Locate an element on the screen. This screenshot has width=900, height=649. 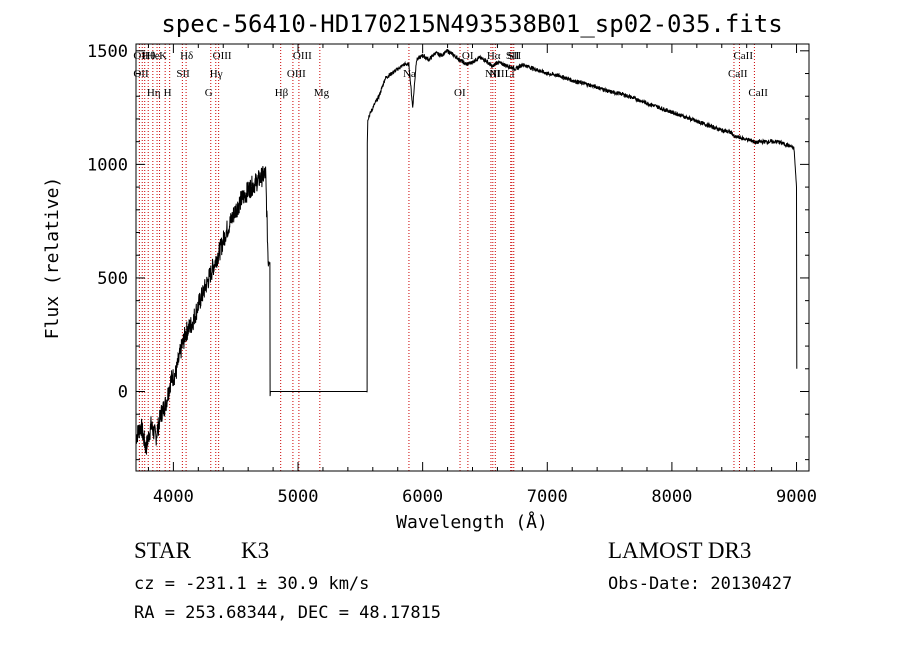
spectral-line-label: Li is located at coordinates (510, 74).